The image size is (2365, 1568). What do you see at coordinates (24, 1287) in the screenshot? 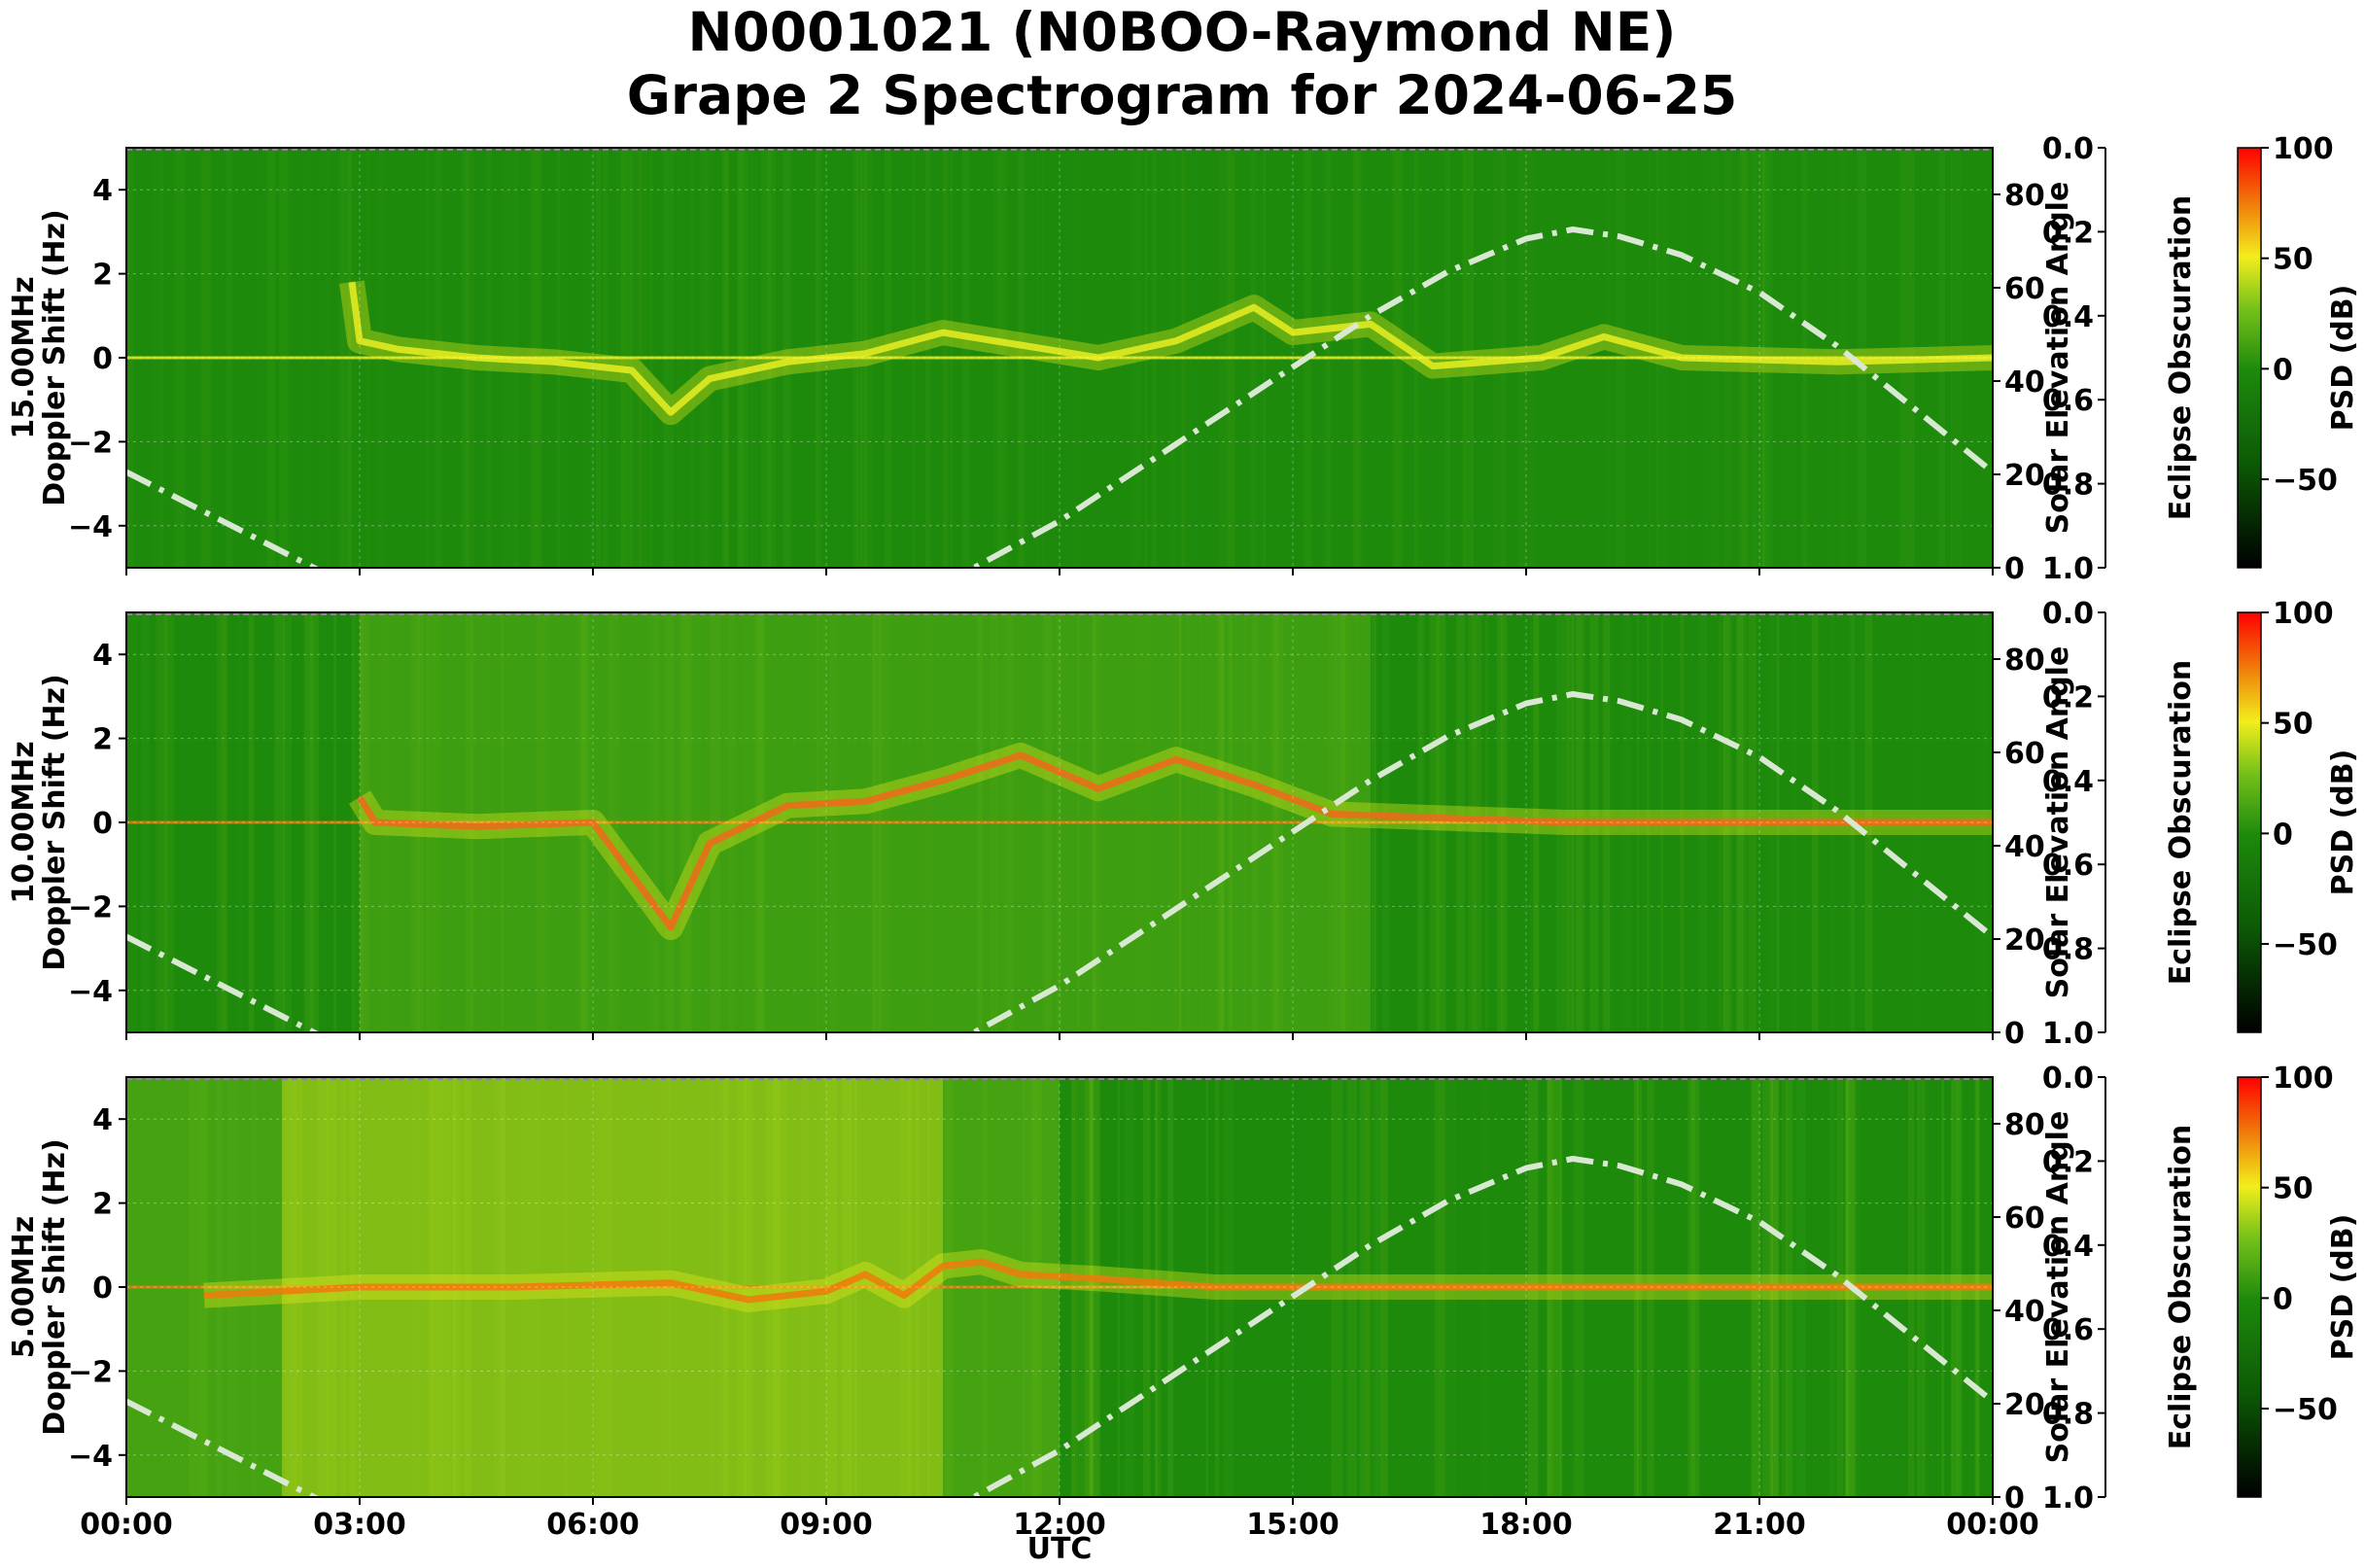
I see `y-axis-label-freq: 5.00MHz` at bounding box center [24, 1287].